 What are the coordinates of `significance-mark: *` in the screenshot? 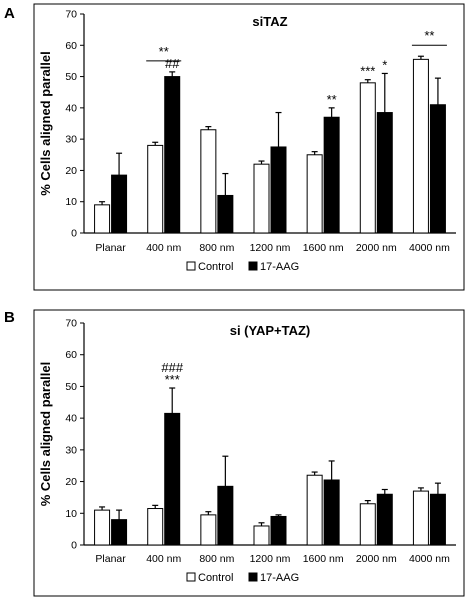 It's located at (384, 64).